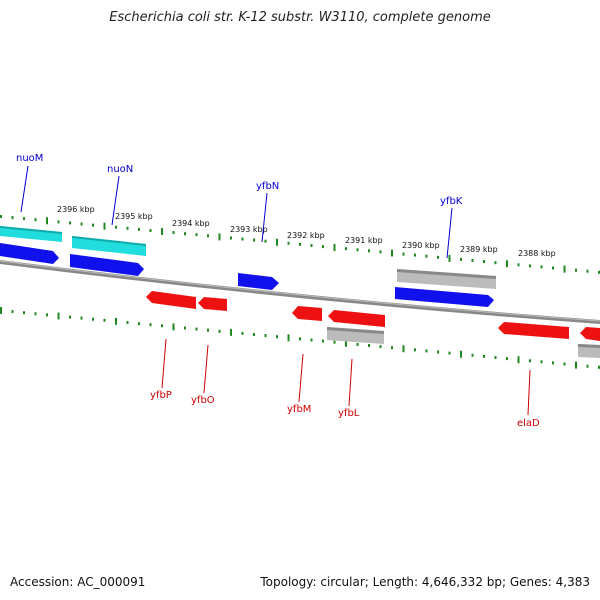 The height and width of the screenshot is (600, 600). What do you see at coordinates (307, 313) in the screenshot?
I see `gene-feature-yfbM` at bounding box center [307, 313].